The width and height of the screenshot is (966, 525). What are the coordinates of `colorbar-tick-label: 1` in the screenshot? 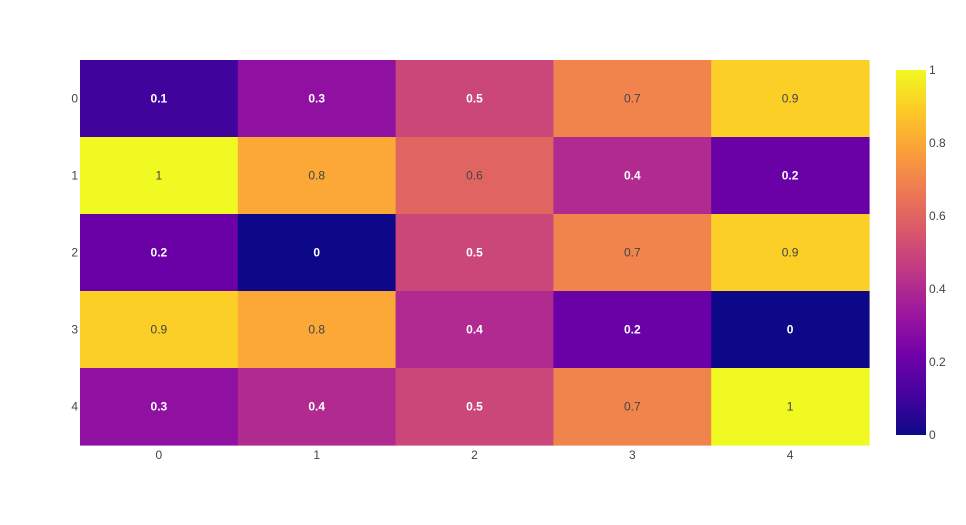 It's located at (932, 70).